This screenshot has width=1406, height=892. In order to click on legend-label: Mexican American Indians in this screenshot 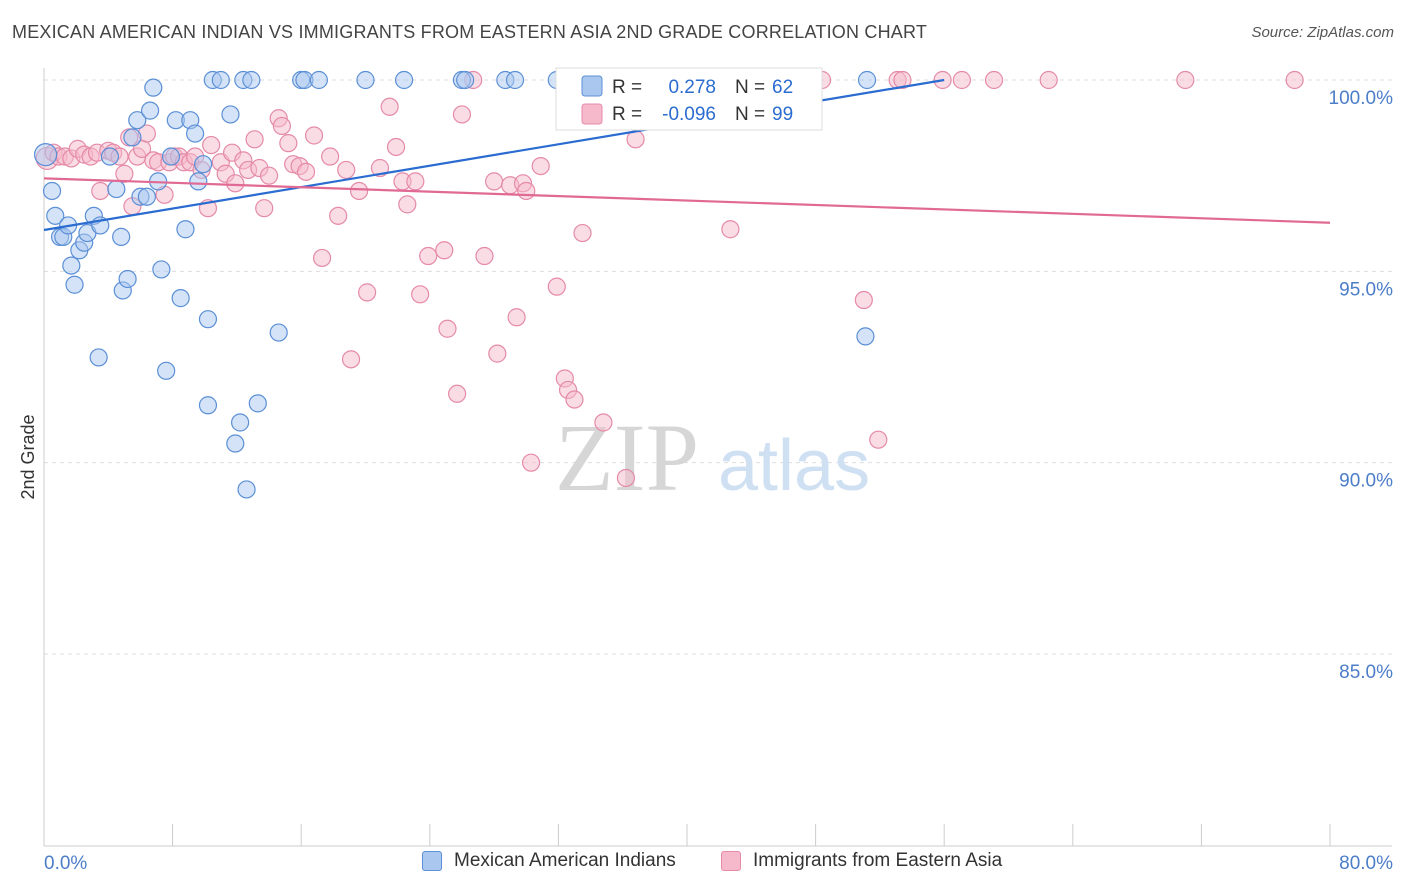, I will do `click(565, 860)`.